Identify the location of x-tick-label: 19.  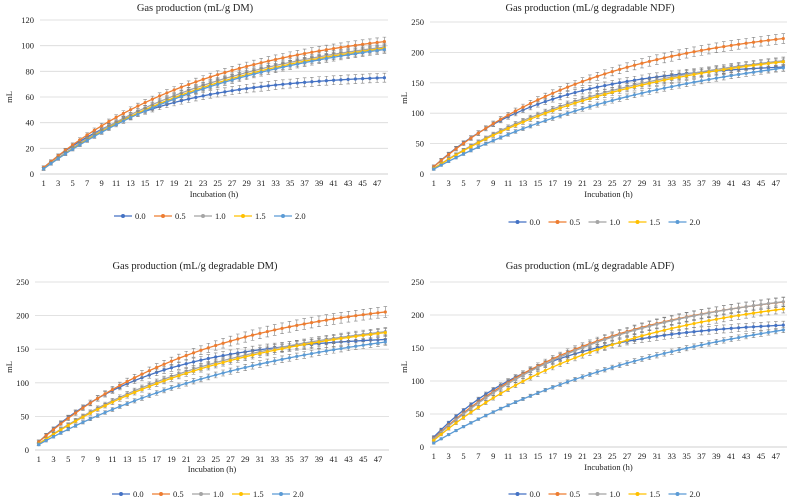
(174, 183).